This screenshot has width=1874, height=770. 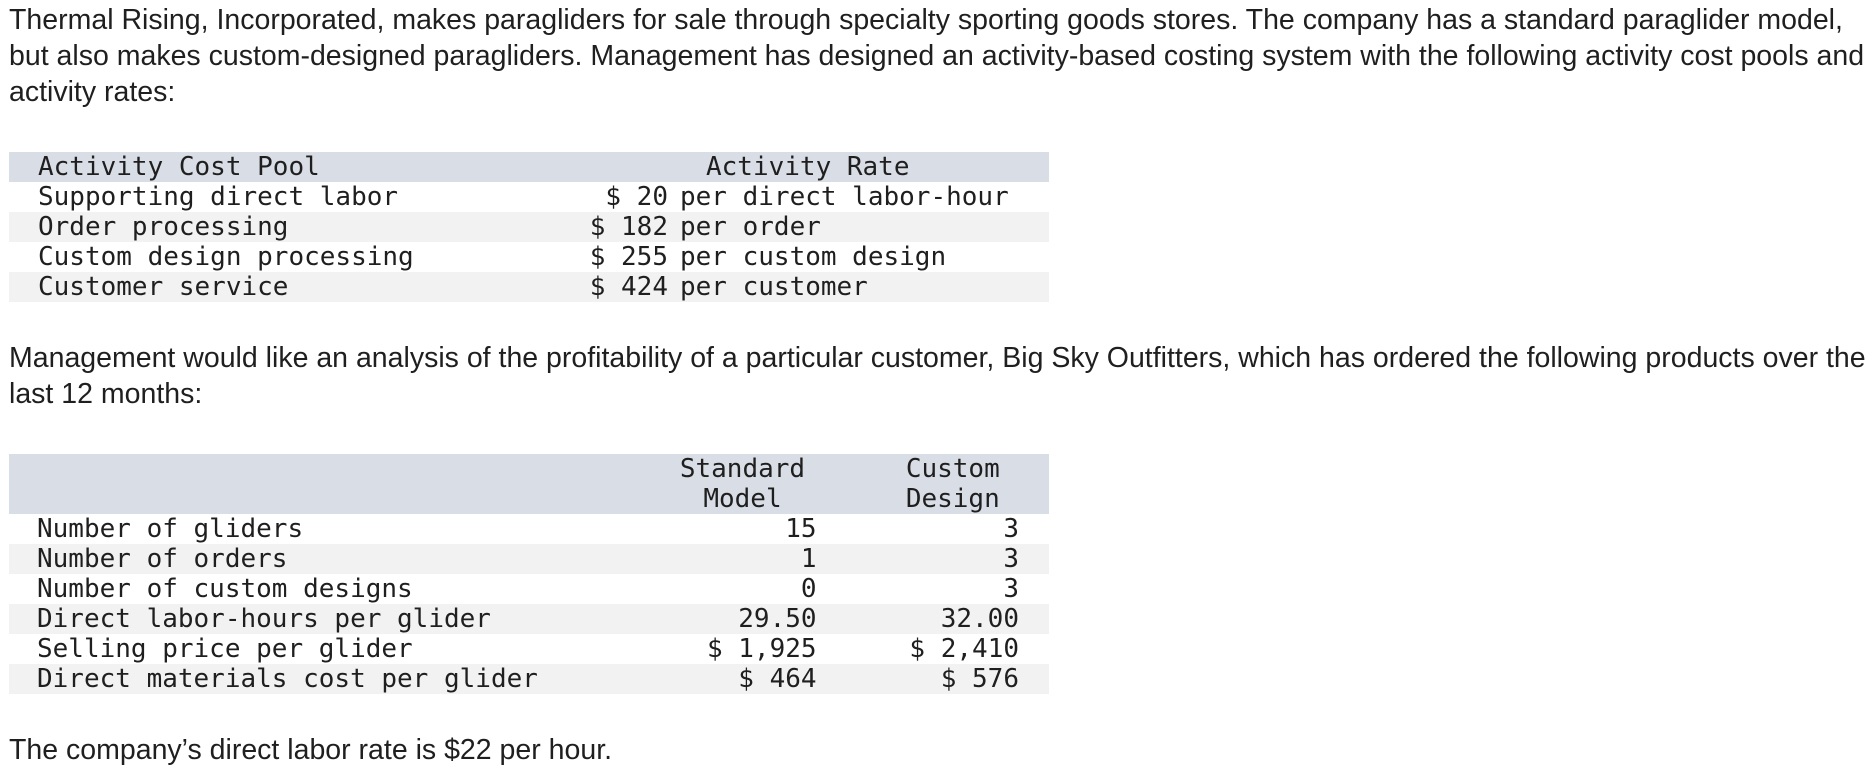 I want to click on table-row: Number of orders 1 3, so click(x=529, y=559).